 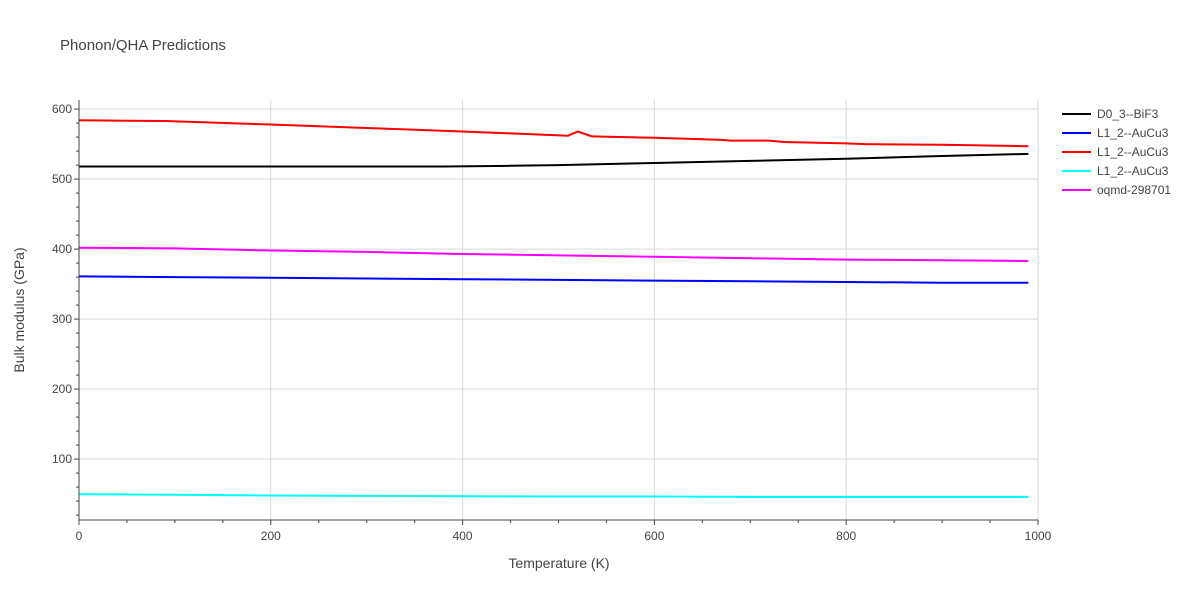 I want to click on x-tick-label: 1000, so click(x=1038, y=536).